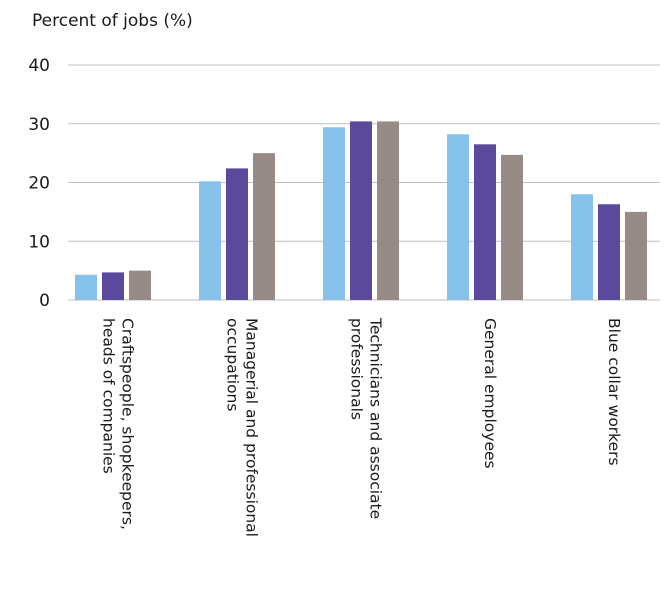  What do you see at coordinates (39, 66) in the screenshot?
I see `y-tick-label: 40` at bounding box center [39, 66].